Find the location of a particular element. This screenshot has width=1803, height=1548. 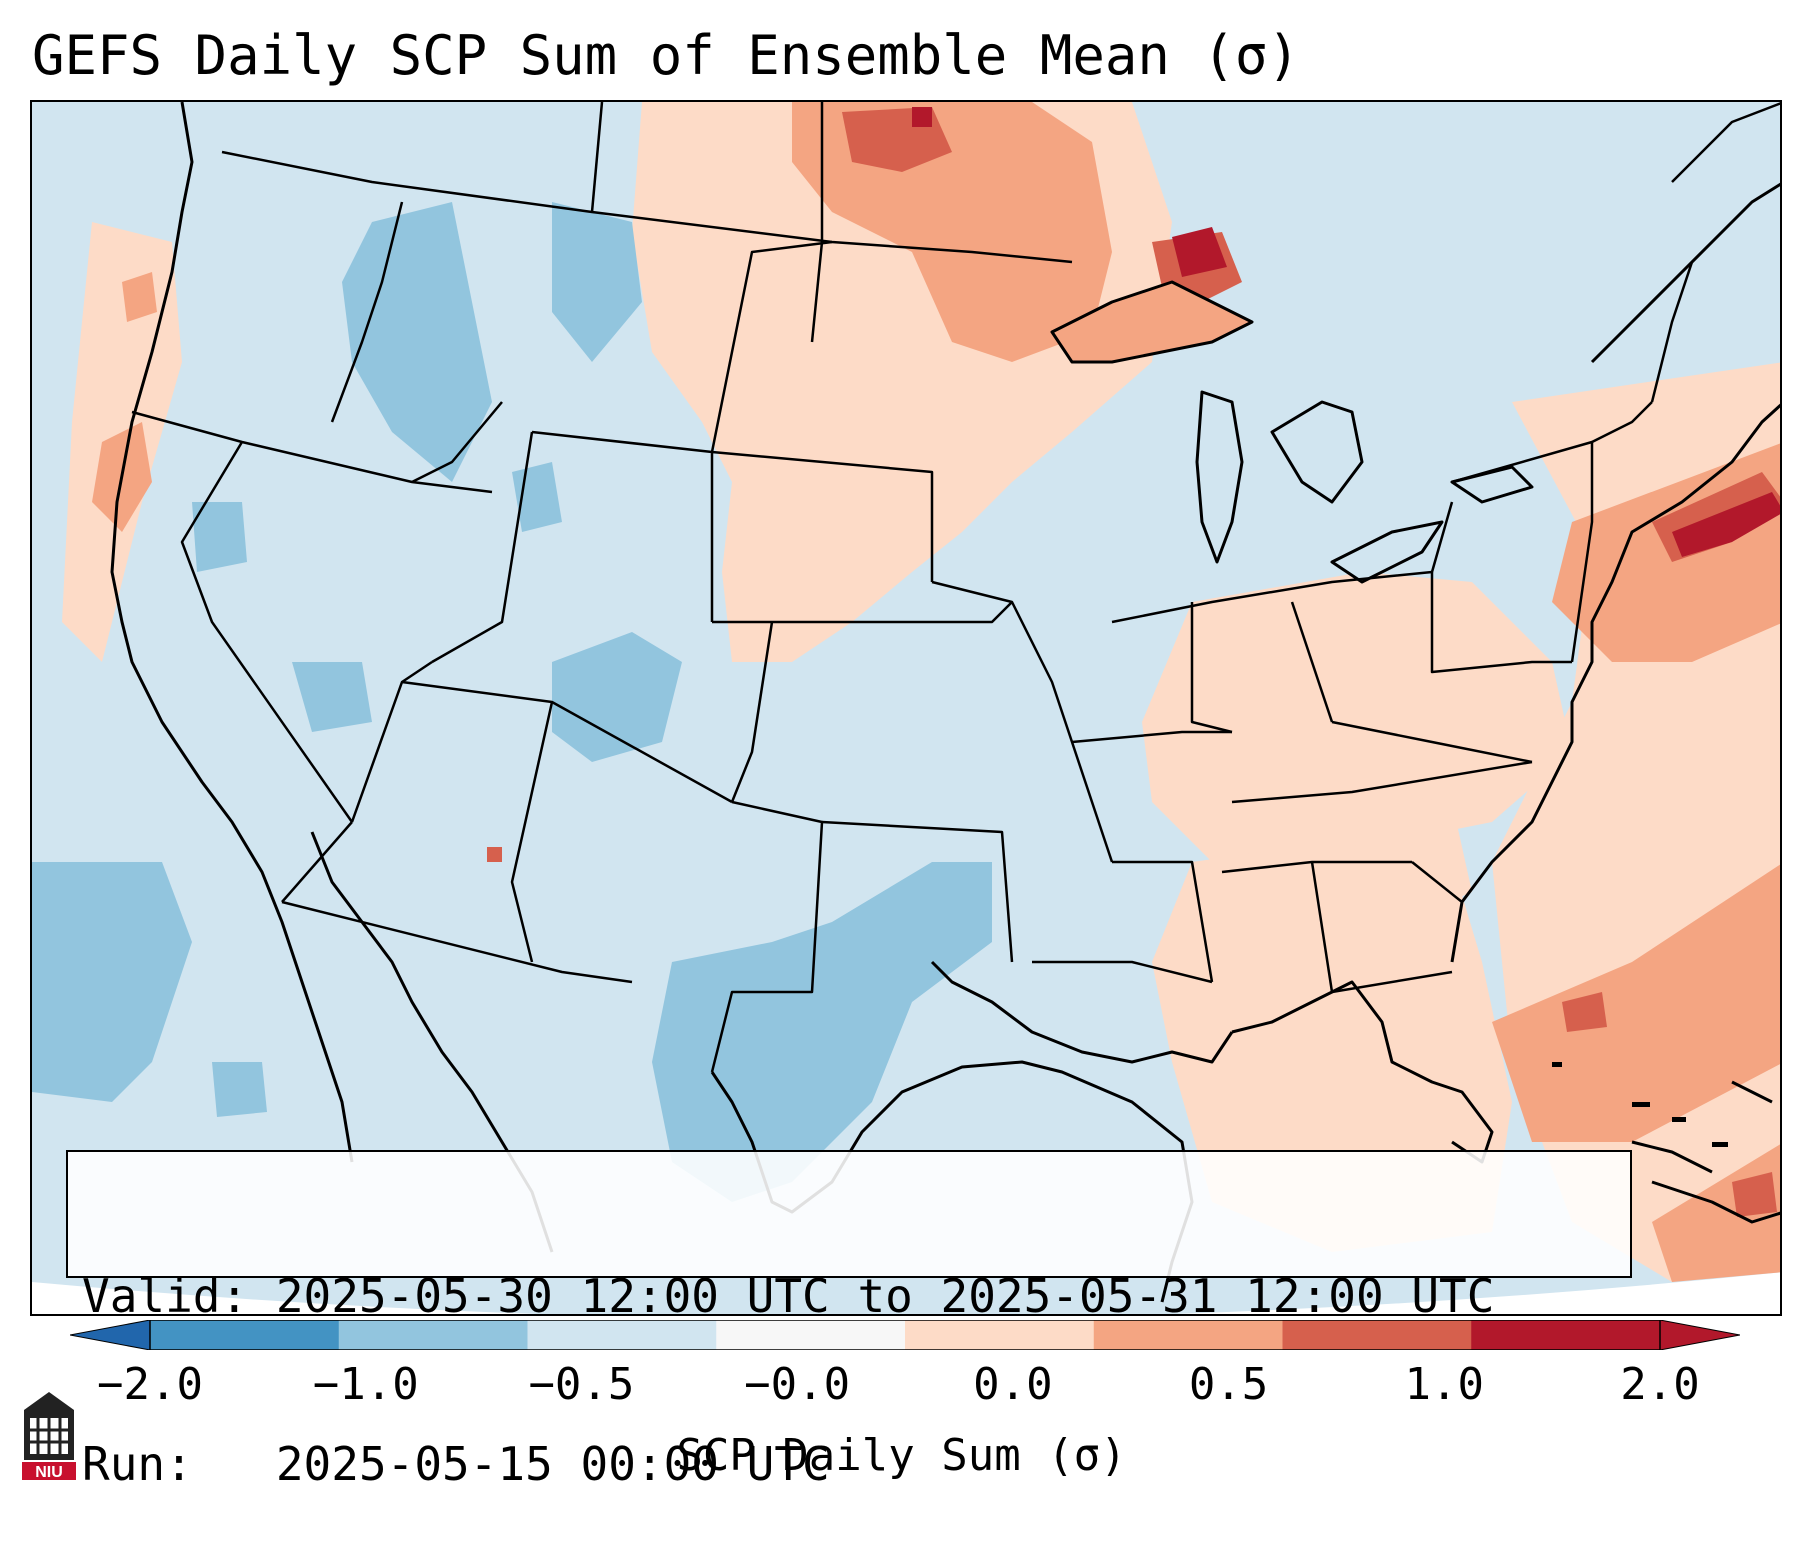

colorbar-tick-label: 2.0 is located at coordinates (1660, 1384).